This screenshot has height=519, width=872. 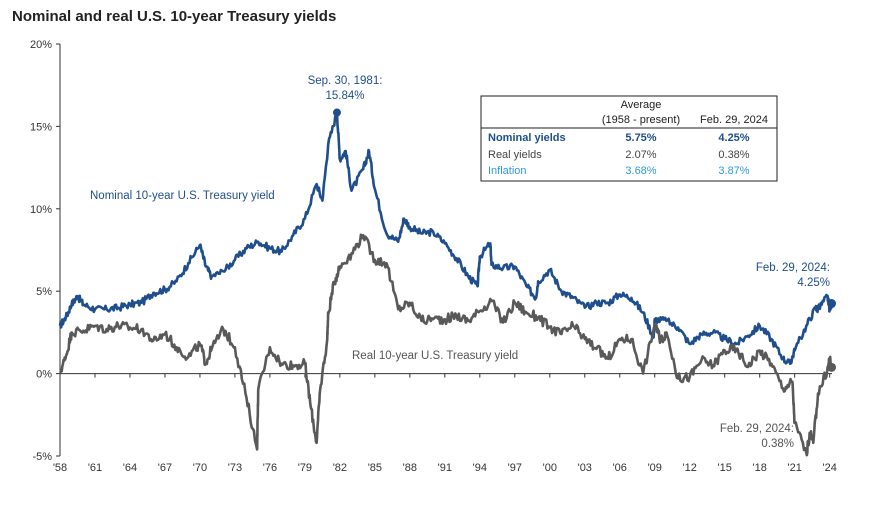 What do you see at coordinates (270, 468) in the screenshot?
I see `x-tick-label: '76` at bounding box center [270, 468].